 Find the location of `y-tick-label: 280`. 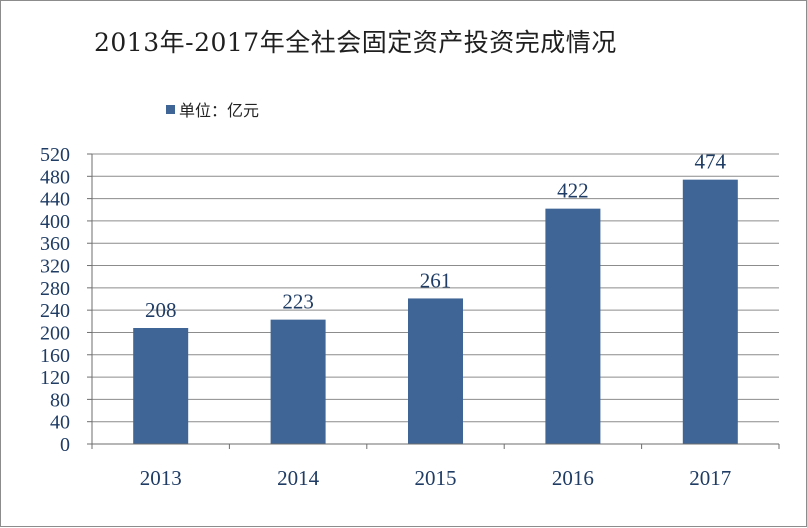

y-tick-label: 280 is located at coordinates (55, 289).